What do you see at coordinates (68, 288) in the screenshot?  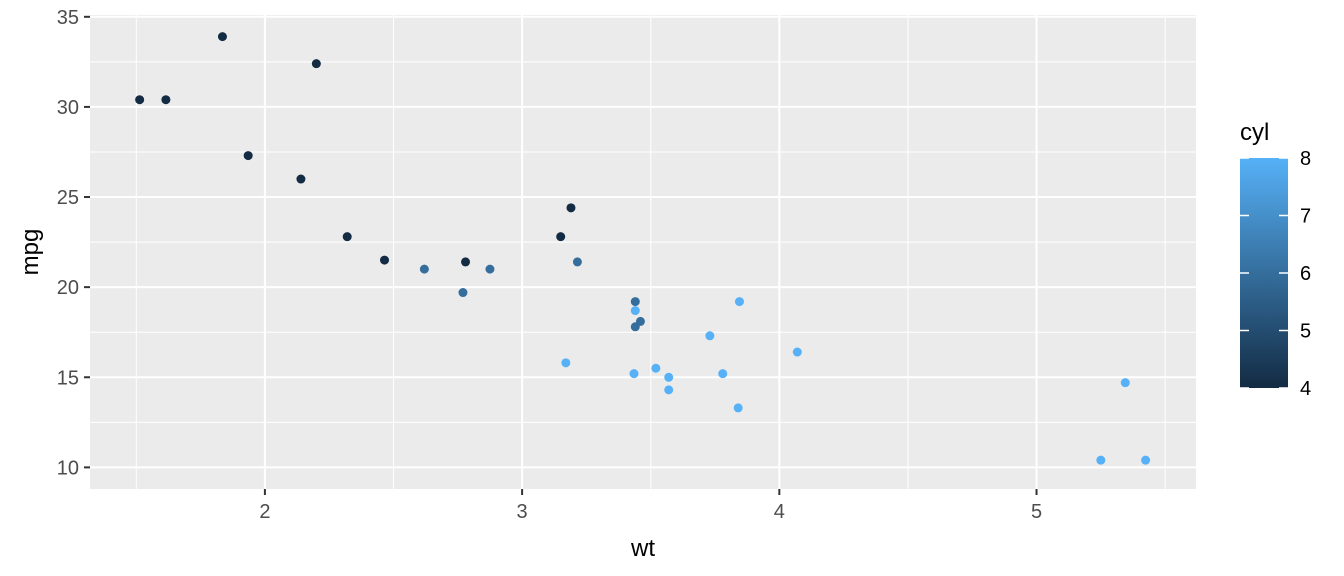 I see `y-tick-label: 20` at bounding box center [68, 288].